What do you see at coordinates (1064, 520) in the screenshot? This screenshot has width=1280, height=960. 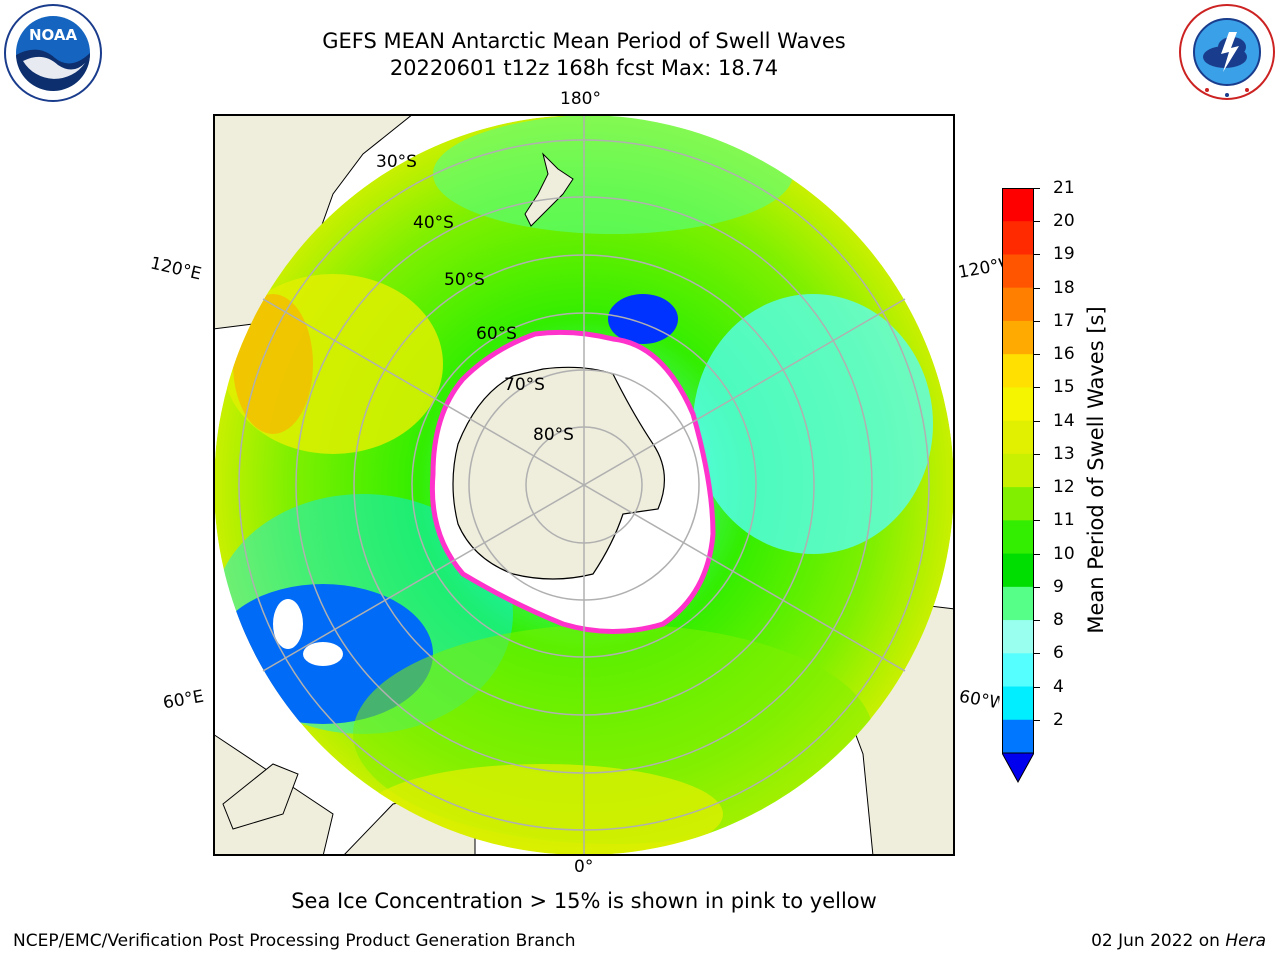 I see `colorbar-tick-label: 11` at bounding box center [1064, 520].